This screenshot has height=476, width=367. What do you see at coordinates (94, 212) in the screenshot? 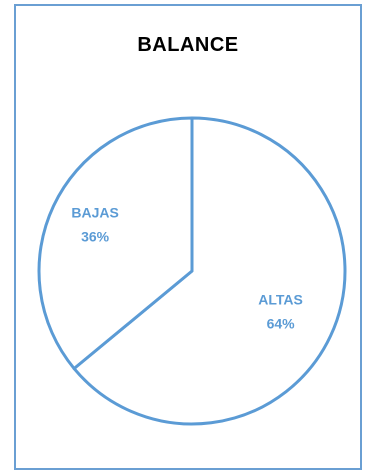
I see `slice-label-bajas: BAJAS` at bounding box center [94, 212].